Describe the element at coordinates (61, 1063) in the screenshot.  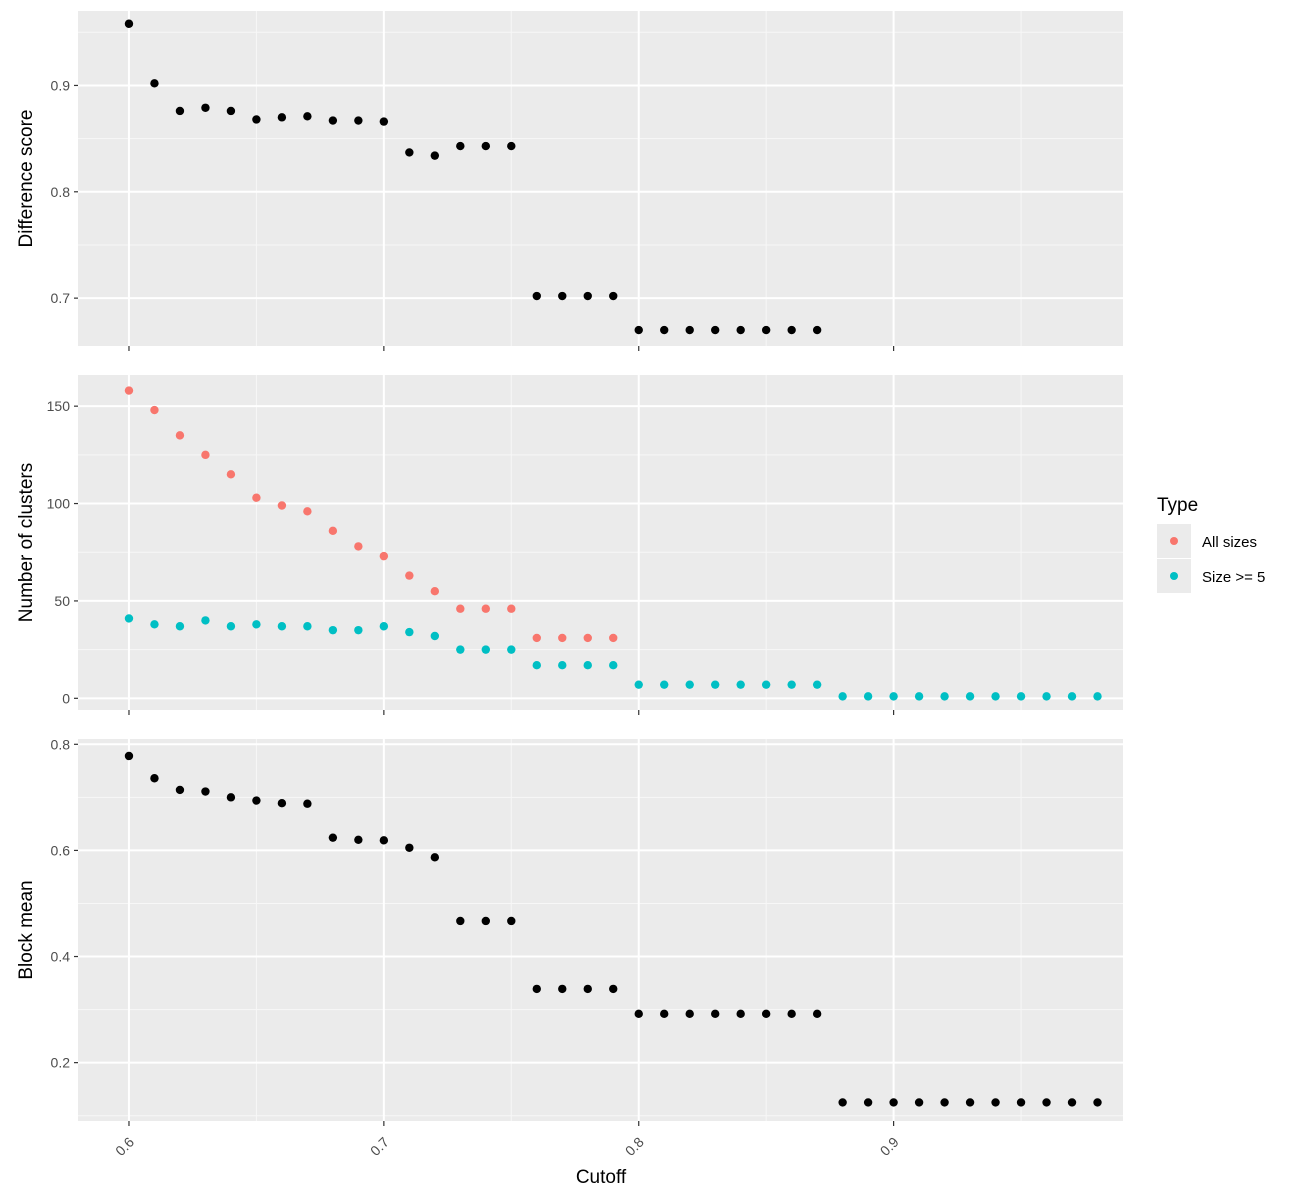
I see `y-tick-label: 0.2` at that location.